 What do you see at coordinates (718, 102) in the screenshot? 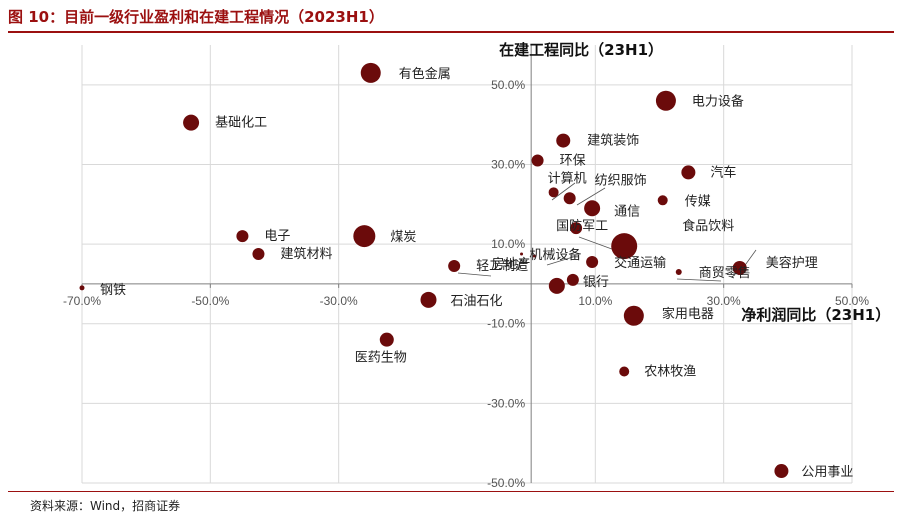
I see `point-label: 电力设备` at bounding box center [718, 102].